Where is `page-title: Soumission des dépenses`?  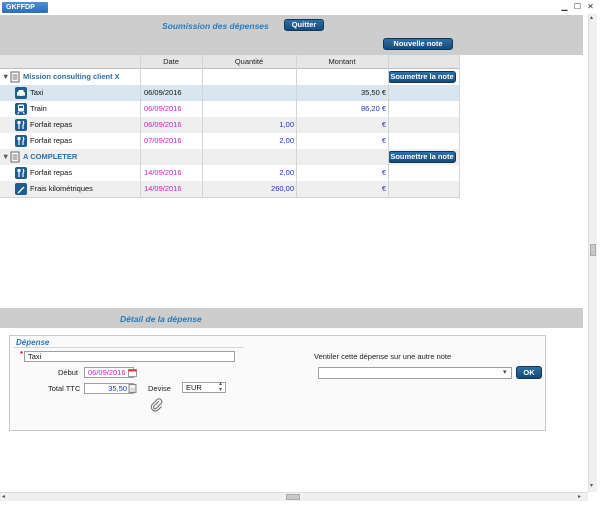 page-title: Soumission des dépenses is located at coordinates (215, 26).